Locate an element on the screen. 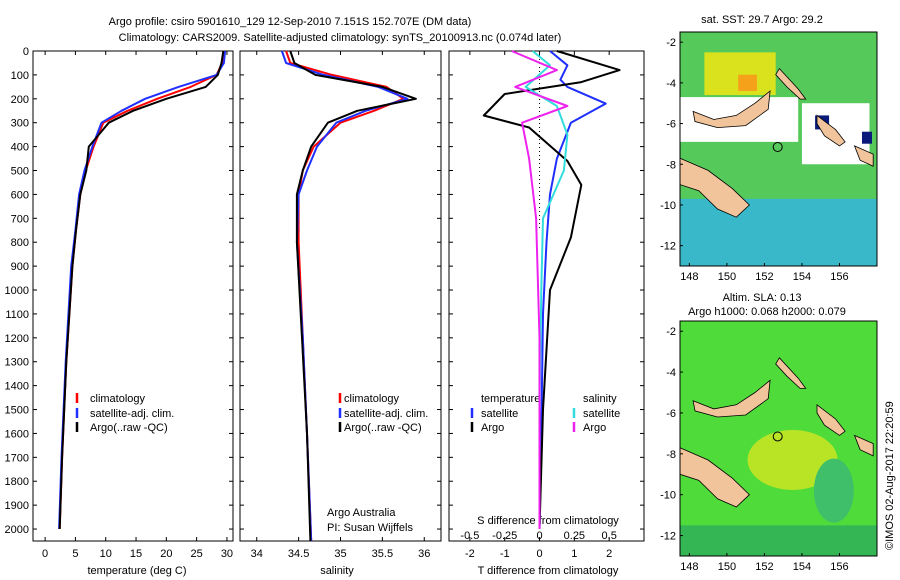  legend-s-satellite-label: satellite is located at coordinates (601, 414).